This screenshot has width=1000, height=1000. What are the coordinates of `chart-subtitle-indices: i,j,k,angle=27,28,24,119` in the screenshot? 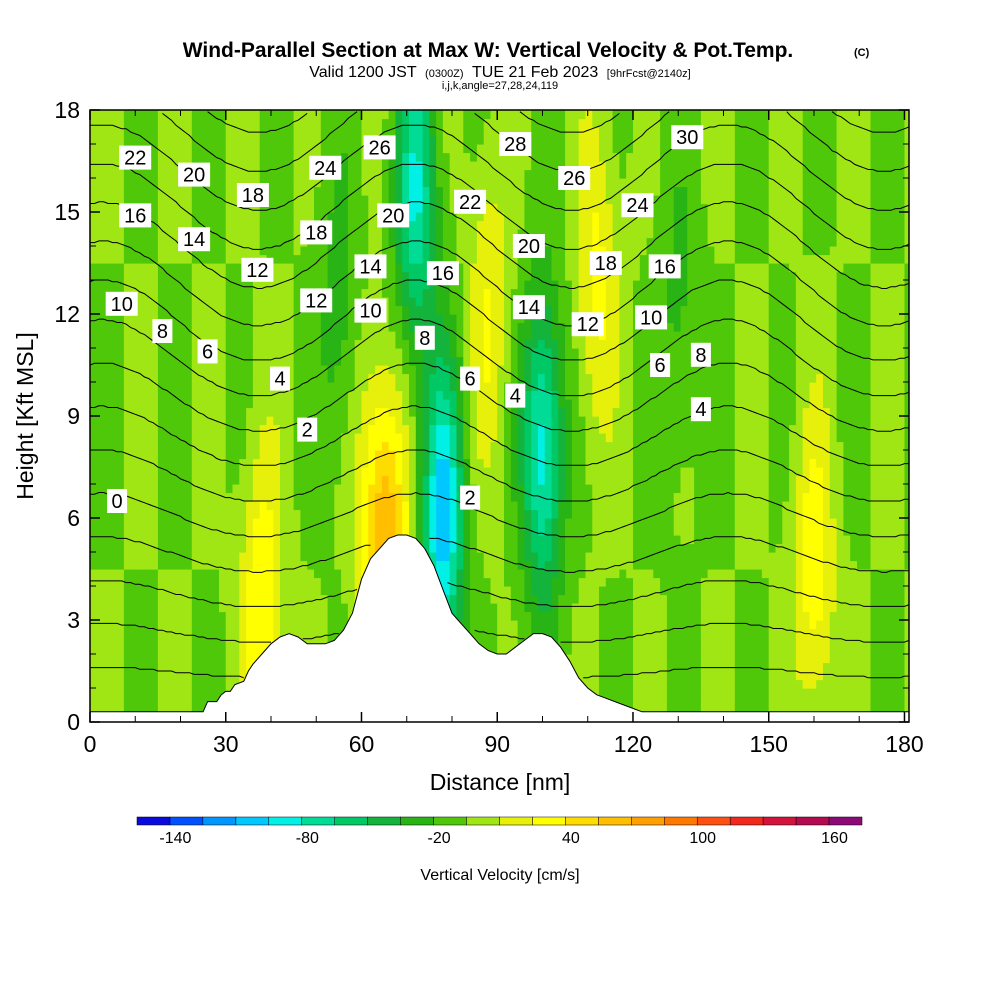 It's located at (500, 86).